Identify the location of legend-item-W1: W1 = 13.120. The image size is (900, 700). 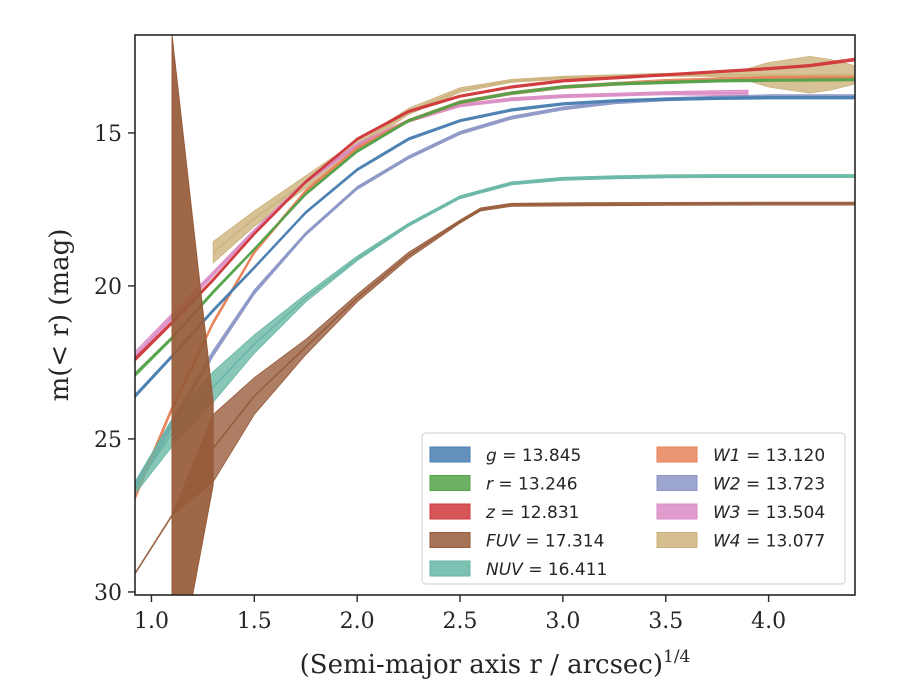
(740, 456).